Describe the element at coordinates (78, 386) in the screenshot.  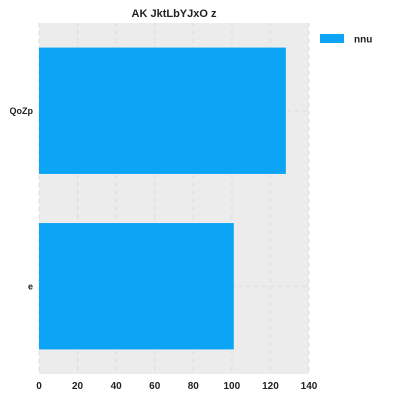
I see `x-tick-label-1: 20` at that location.